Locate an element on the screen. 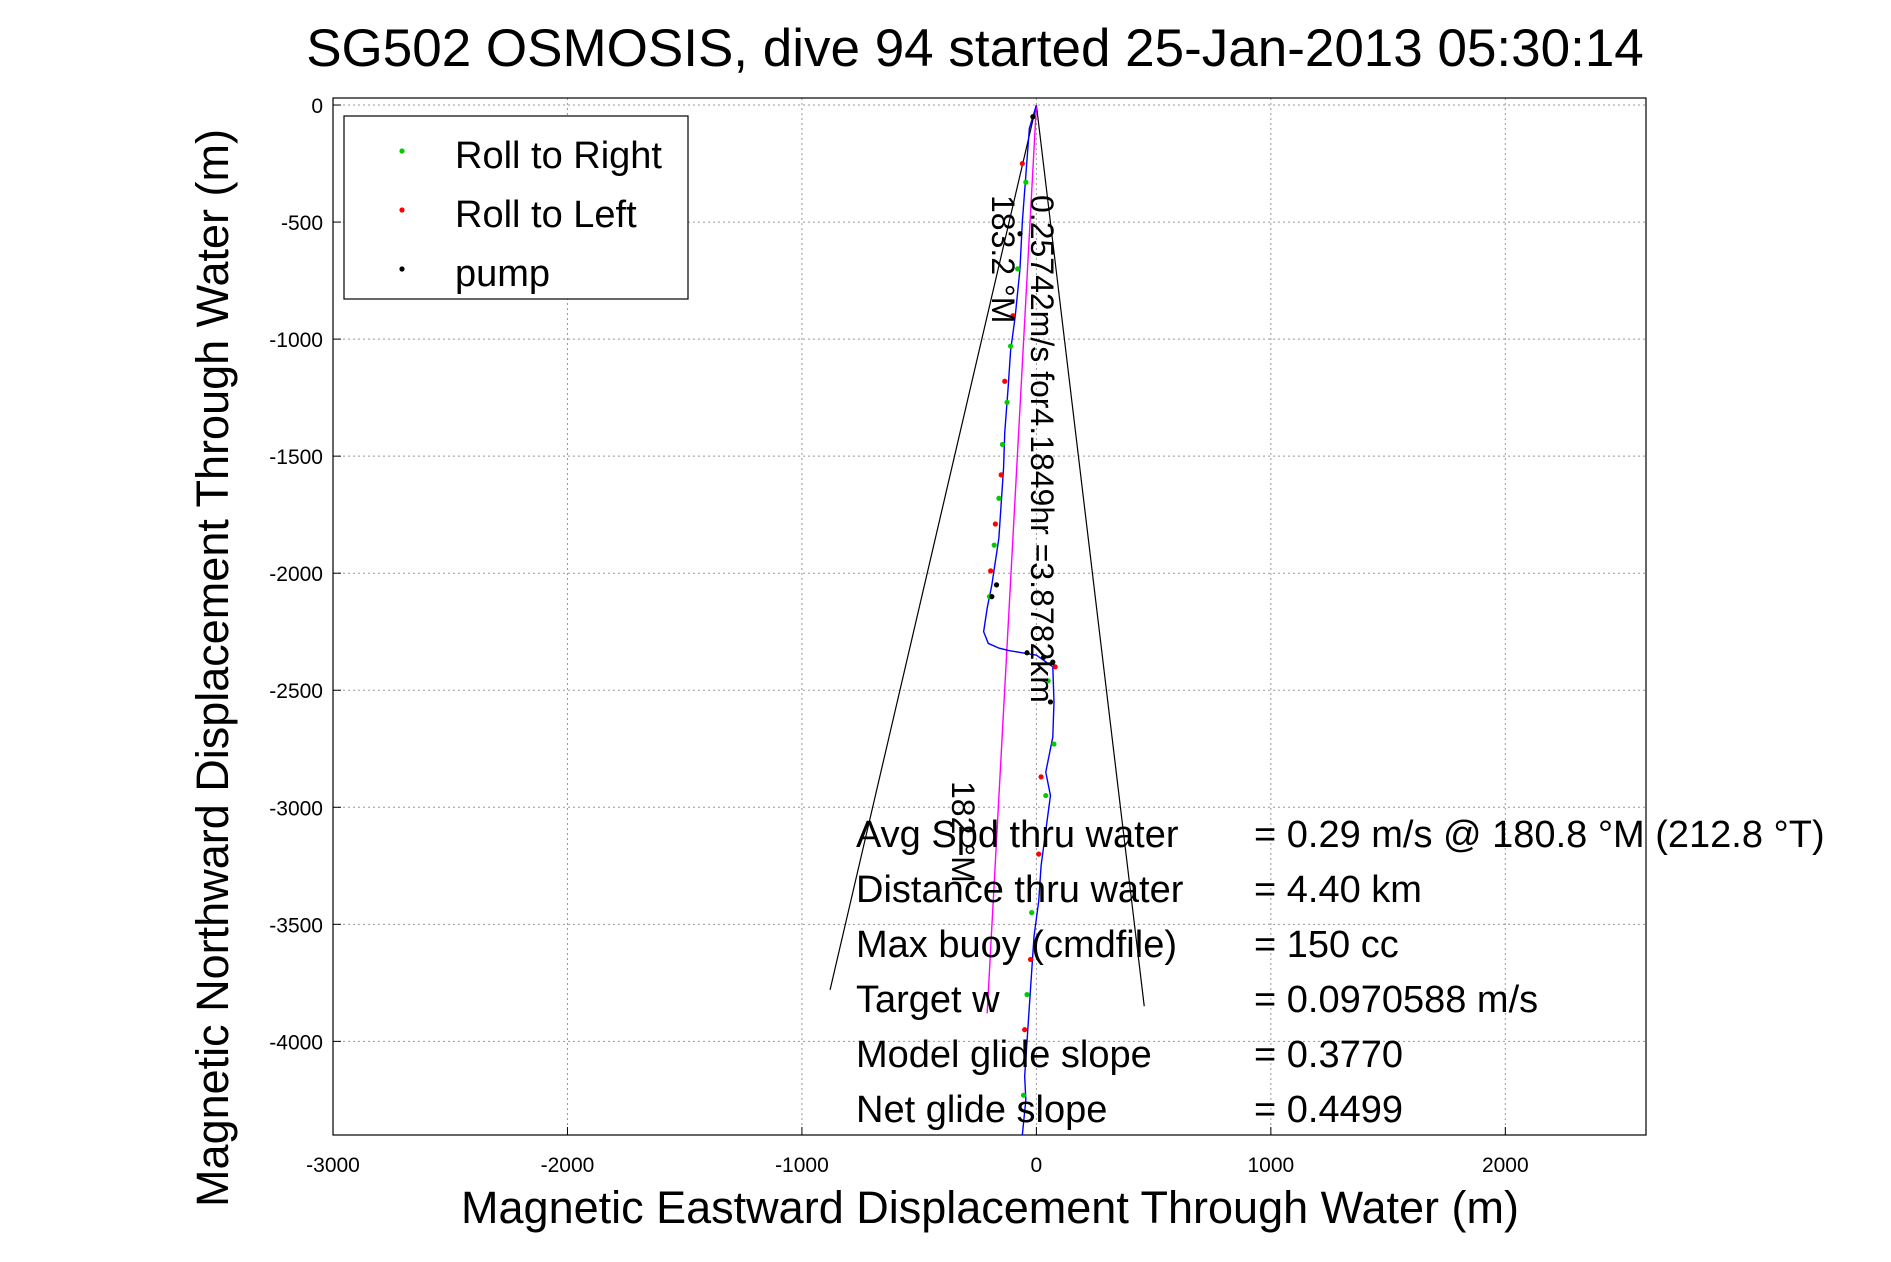  legend-label: Roll to Right is located at coordinates (558, 156).